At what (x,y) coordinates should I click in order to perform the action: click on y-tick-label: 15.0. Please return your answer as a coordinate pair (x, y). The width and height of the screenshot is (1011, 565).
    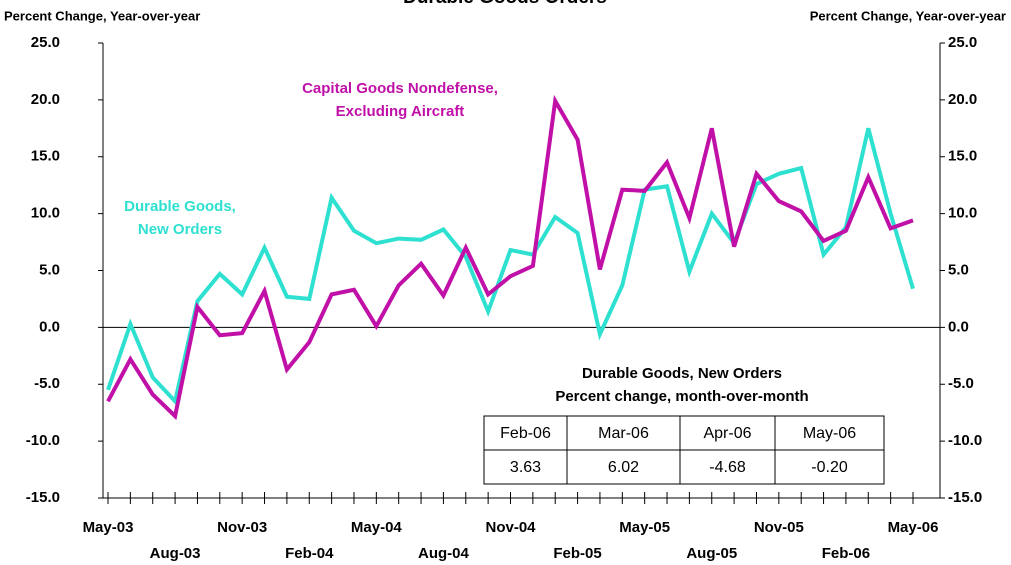
    Looking at the image, I should click on (45, 156).